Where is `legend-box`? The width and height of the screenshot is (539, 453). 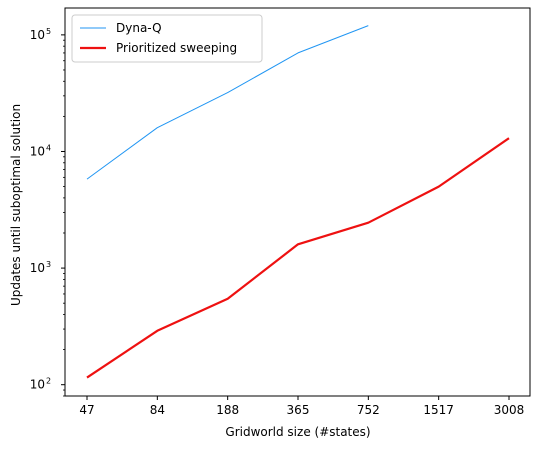 legend-box is located at coordinates (167, 38).